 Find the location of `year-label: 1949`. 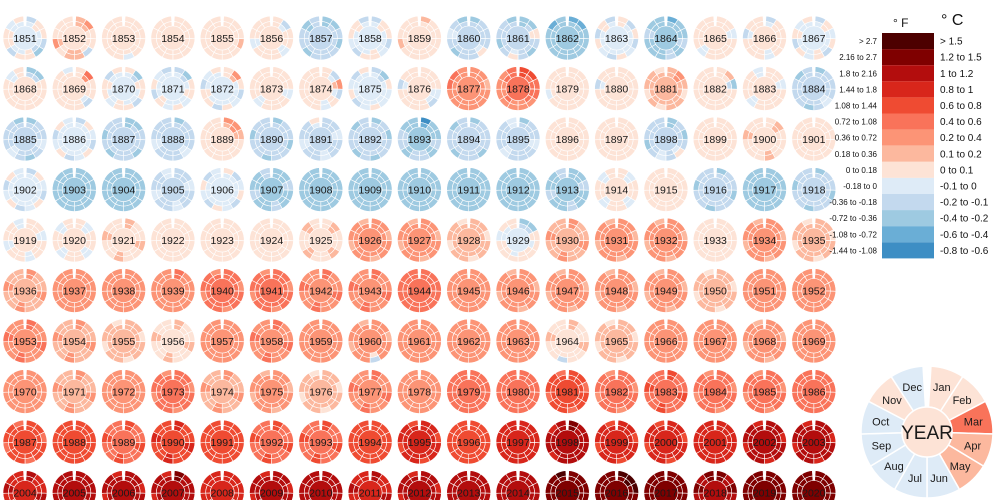

year-label: 1949 is located at coordinates (666, 292).